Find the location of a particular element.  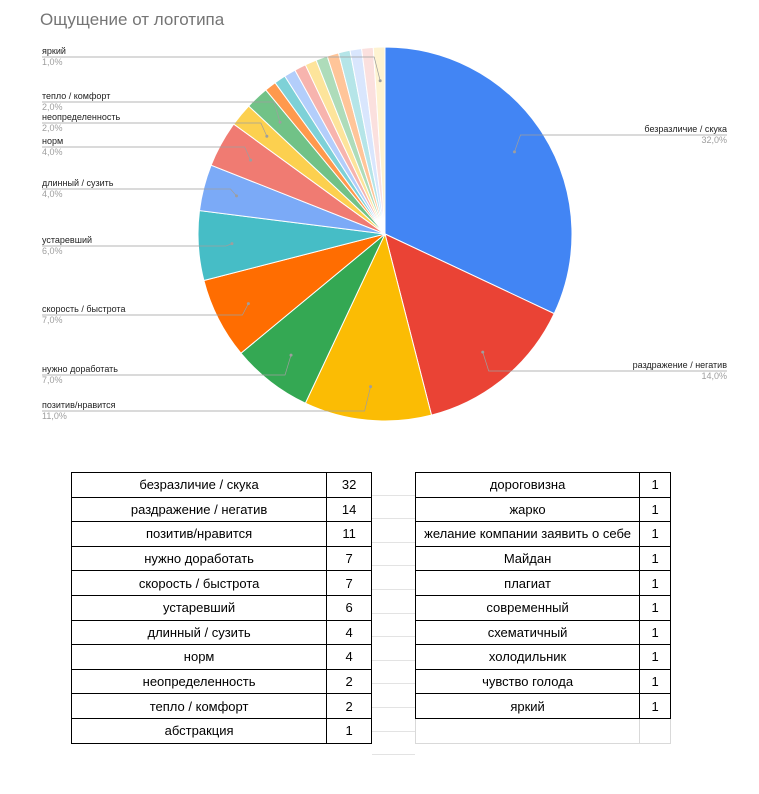

table-row: устаревший 6 is located at coordinates (221, 607).